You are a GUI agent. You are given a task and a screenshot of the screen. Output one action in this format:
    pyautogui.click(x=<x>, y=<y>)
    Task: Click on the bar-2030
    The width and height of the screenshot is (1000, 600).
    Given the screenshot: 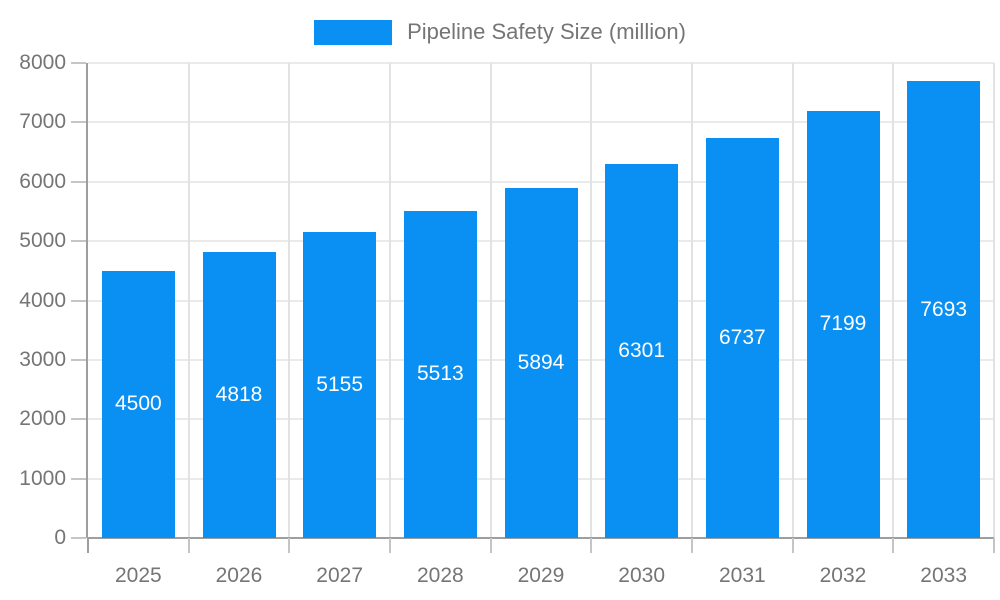 What is the action you would take?
    pyautogui.click(x=642, y=350)
    